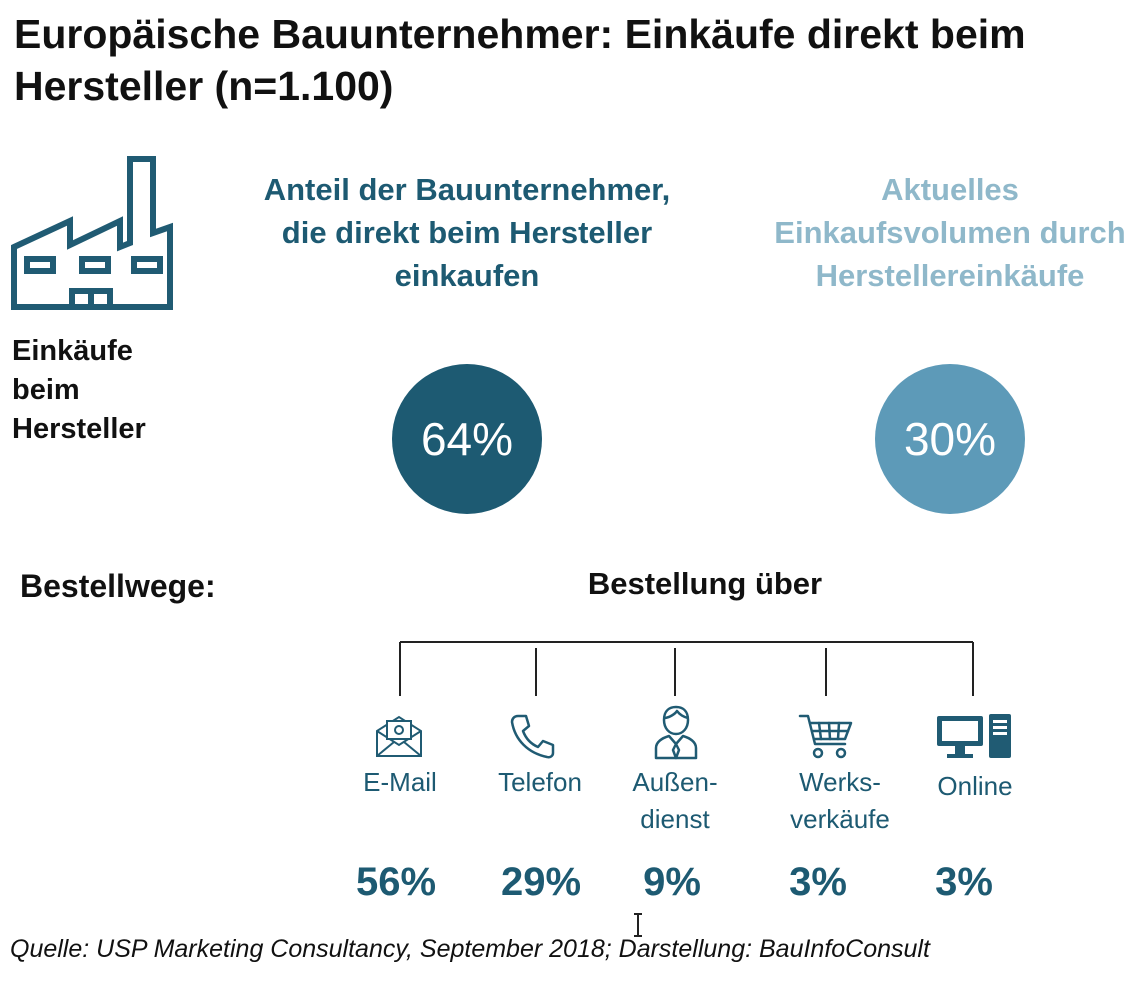  What do you see at coordinates (950, 439) in the screenshot?
I see `volume-circle: 30%` at bounding box center [950, 439].